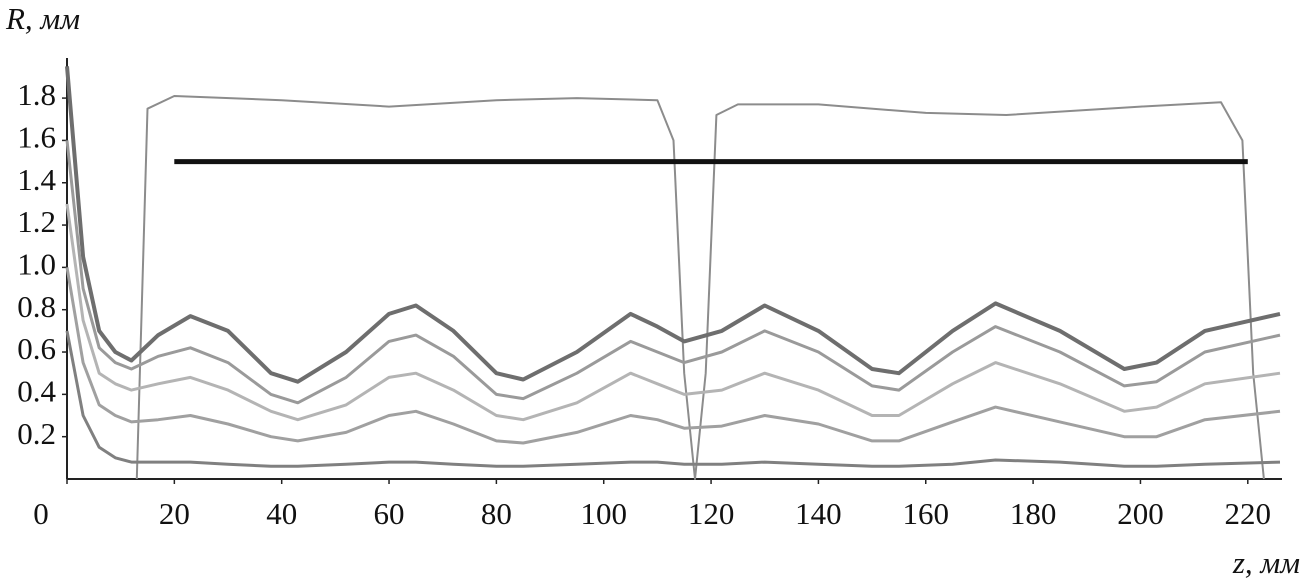 This screenshot has width=1308, height=588. Describe the element at coordinates (36, 137) in the screenshot. I see `y-tick-label: 1.6` at that location.